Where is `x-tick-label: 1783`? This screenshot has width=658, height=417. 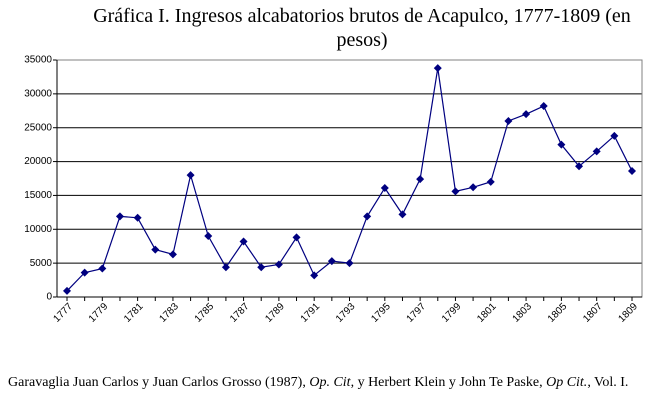 x-tick-label: 1783 is located at coordinates (169, 313).